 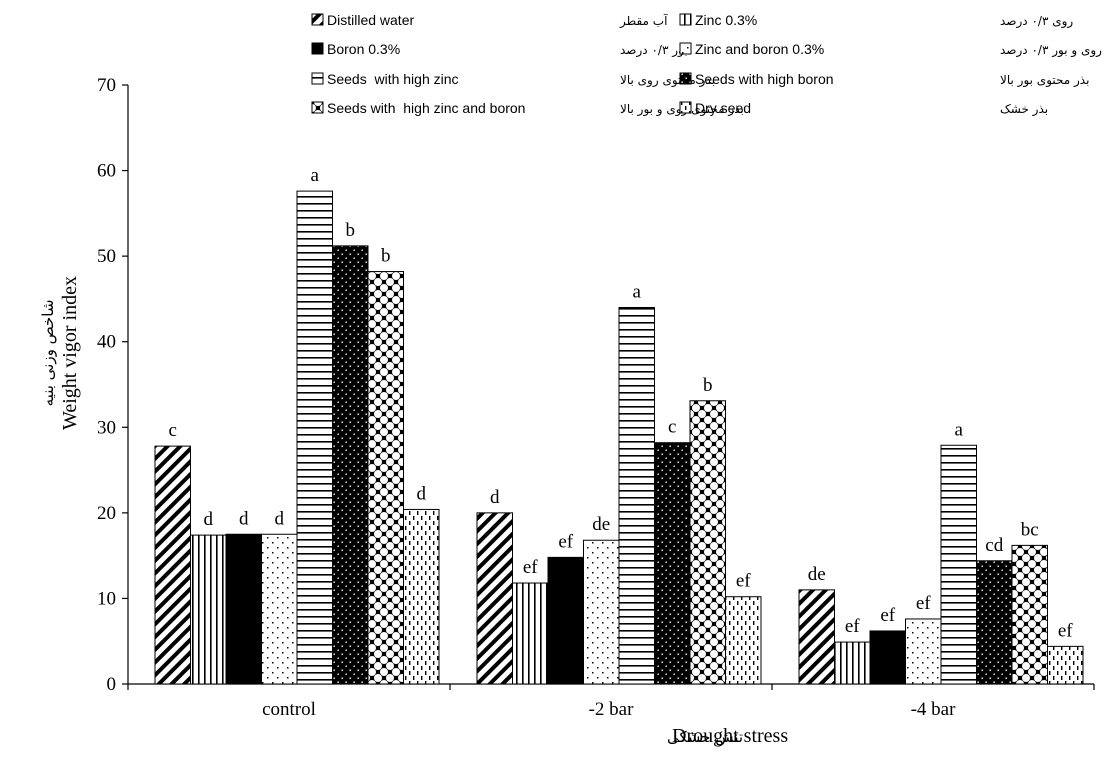 What do you see at coordinates (863, 108) in the screenshot?
I see `legend-item: Dry seed بذر خشک` at bounding box center [863, 108].